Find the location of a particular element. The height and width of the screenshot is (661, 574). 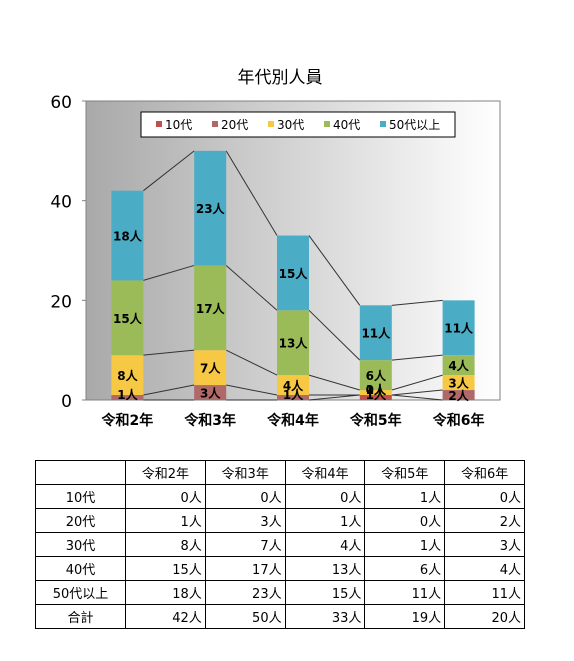

legend: 10代 20代 30代 40代 50代以上 is located at coordinates (298, 124).